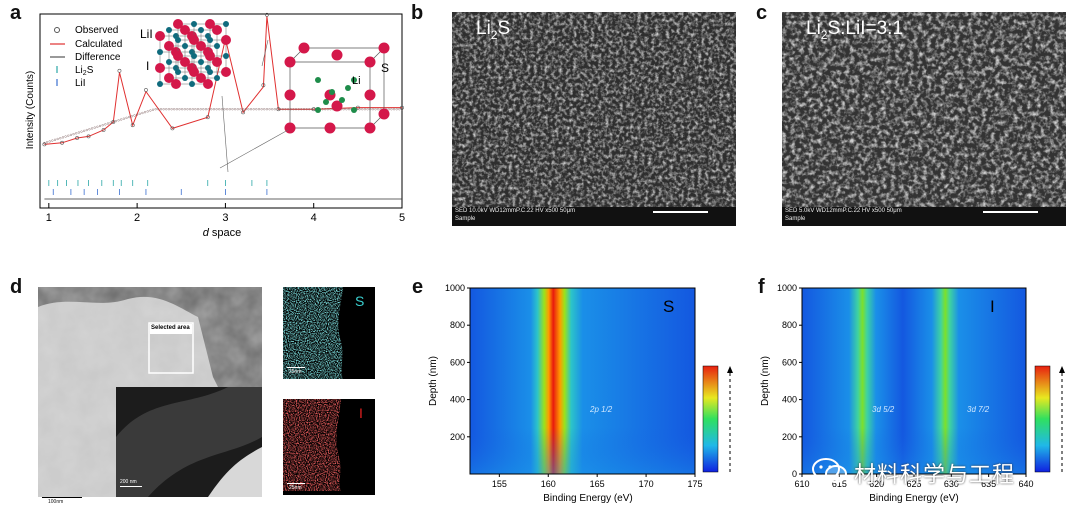 Image resolution: width=1080 pixels, height=519 pixels. What do you see at coordinates (171, 348) in the screenshot?
I see `selected-area-box` at bounding box center [171, 348].